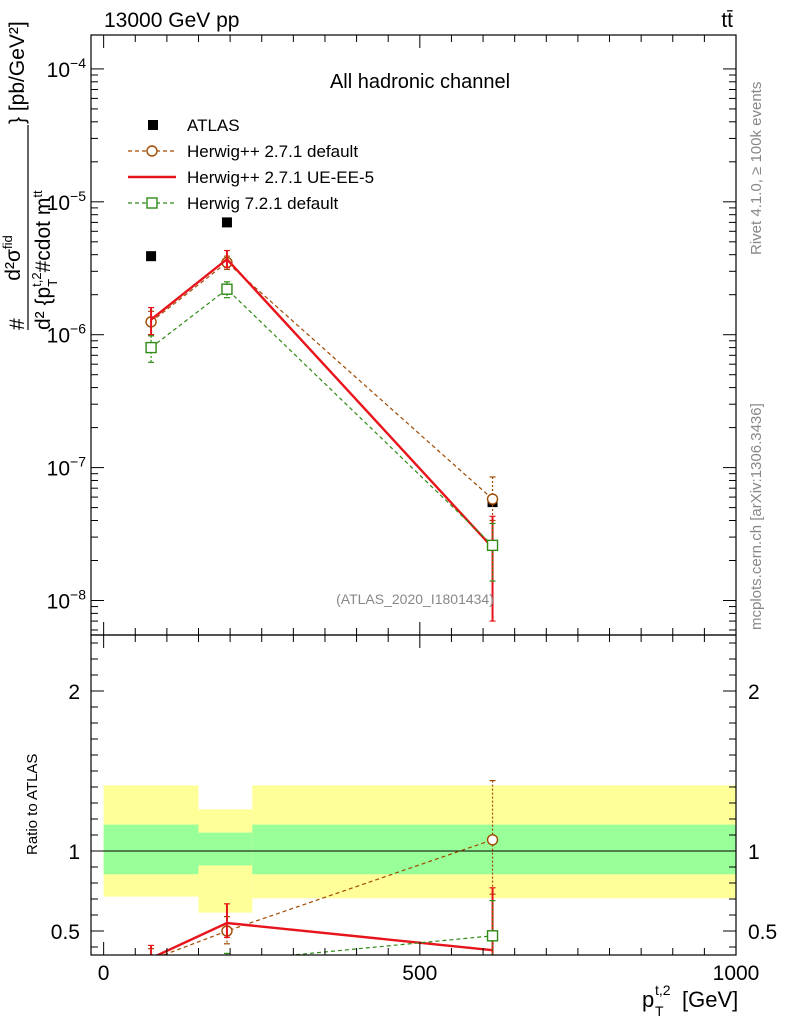 This screenshot has height=1024, width=786. What do you see at coordinates (280, 177) in the screenshot?
I see `legend-label-herwig_ueee5: Herwig++ 2.7.1 UE-EE-5` at bounding box center [280, 177].